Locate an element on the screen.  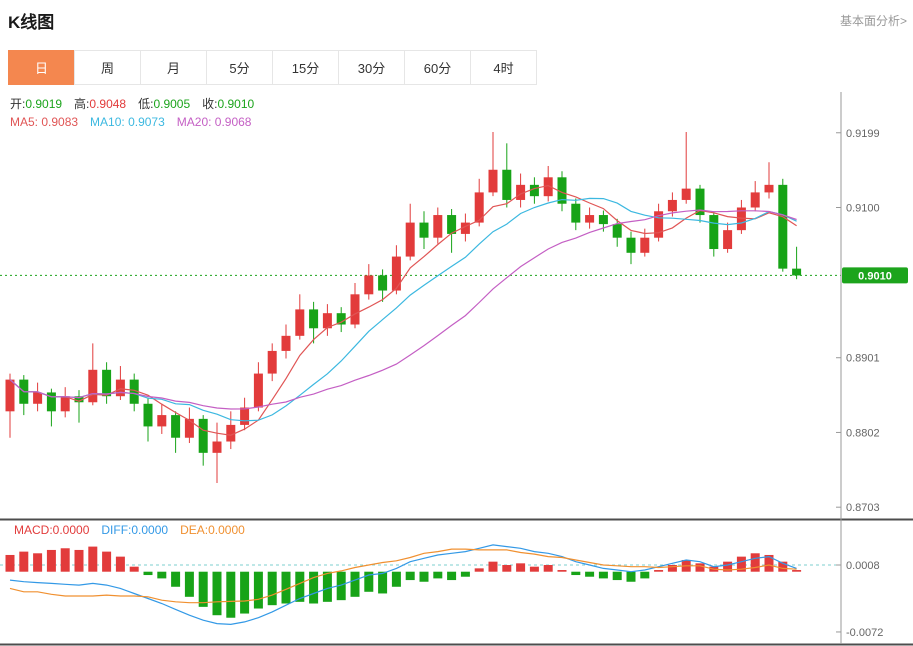
legend-ma20: MA20: 0.9068 is located at coordinates (214, 122).